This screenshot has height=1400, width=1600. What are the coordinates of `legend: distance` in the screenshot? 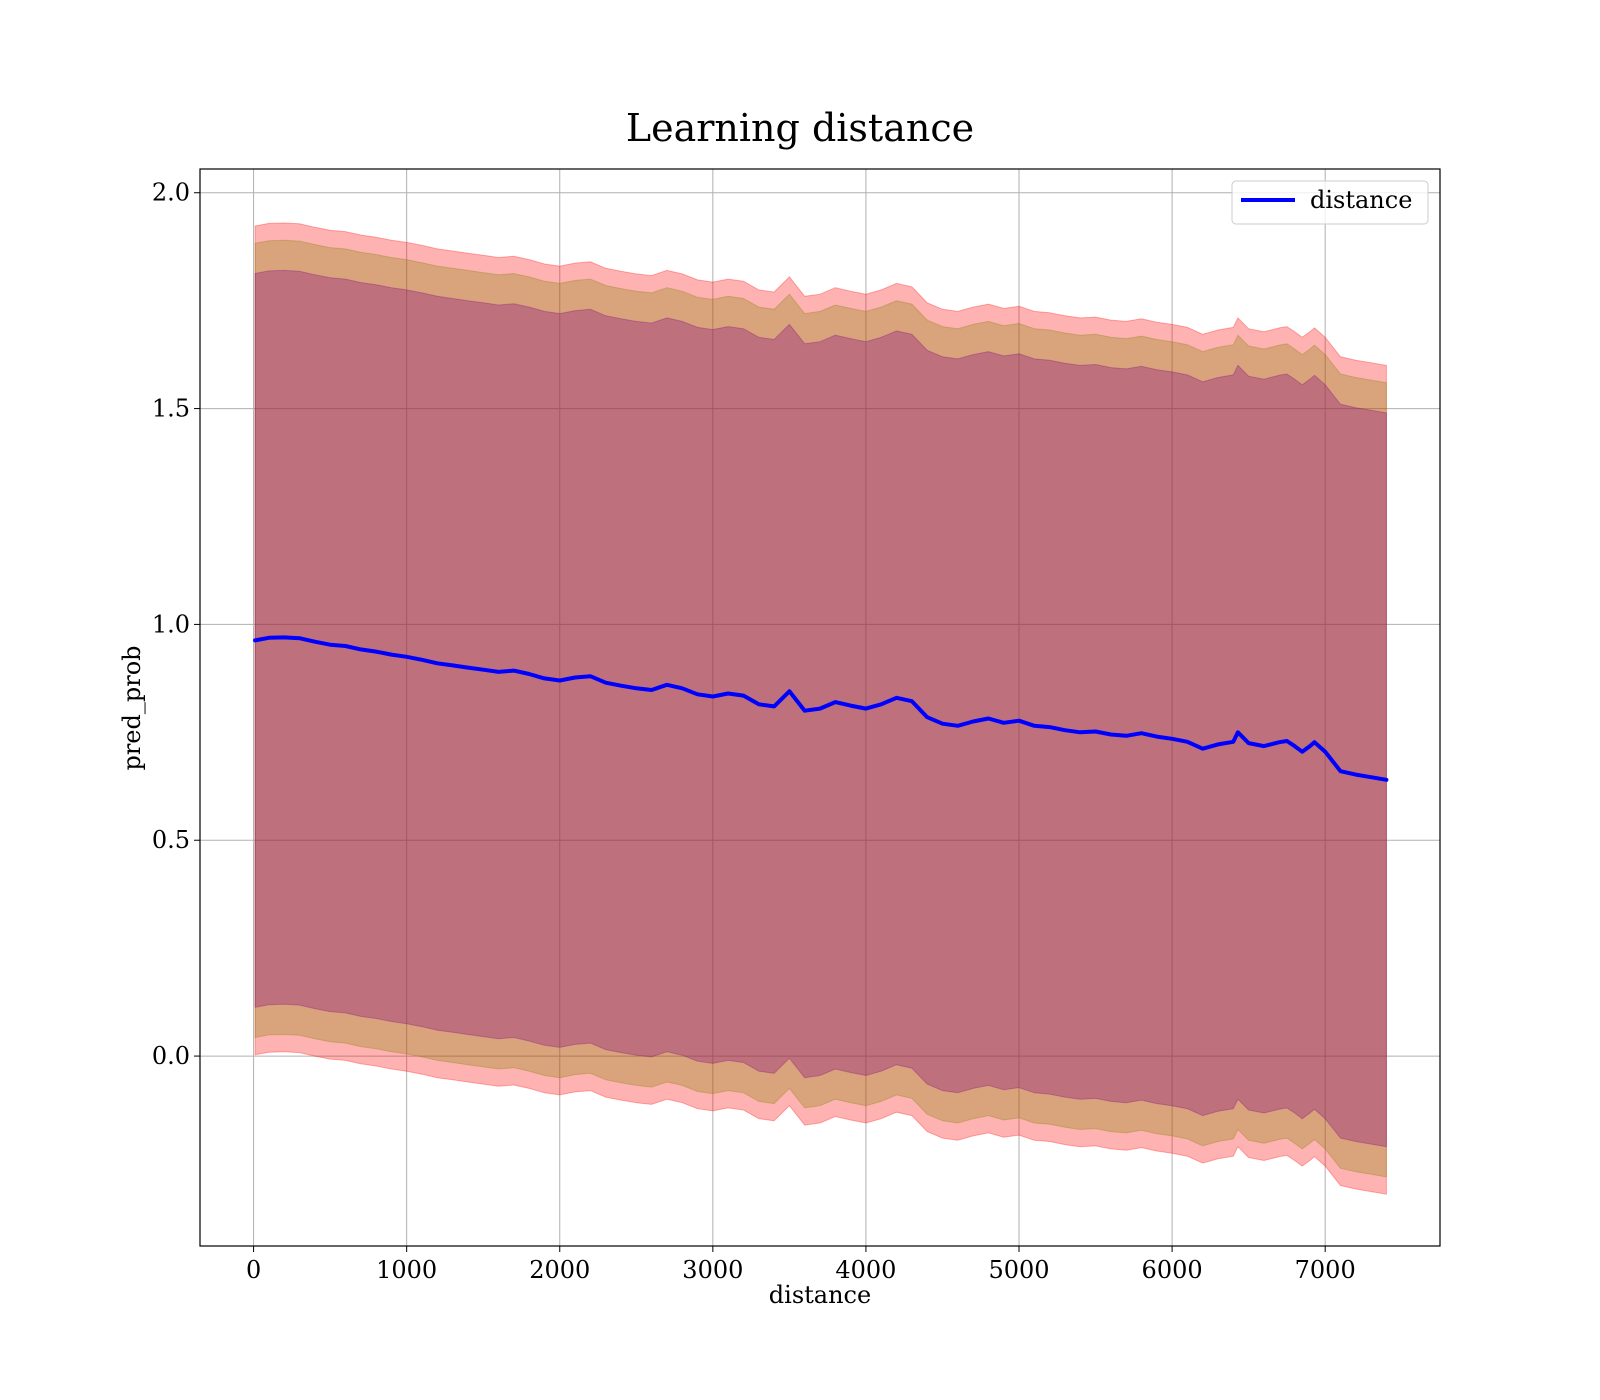 It's located at (1330, 202).